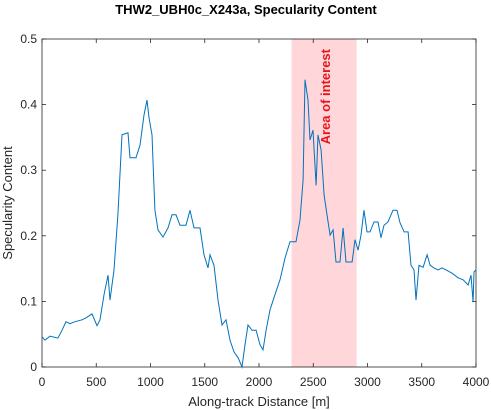  Describe the element at coordinates (313, 382) in the screenshot. I see `x-tick-label: 2500` at that location.